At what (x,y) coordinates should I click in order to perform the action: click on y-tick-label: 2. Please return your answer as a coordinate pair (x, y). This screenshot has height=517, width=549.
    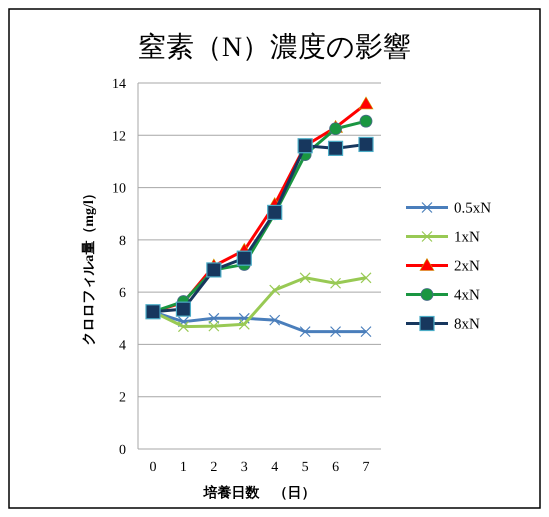
    Looking at the image, I should click on (122, 398).